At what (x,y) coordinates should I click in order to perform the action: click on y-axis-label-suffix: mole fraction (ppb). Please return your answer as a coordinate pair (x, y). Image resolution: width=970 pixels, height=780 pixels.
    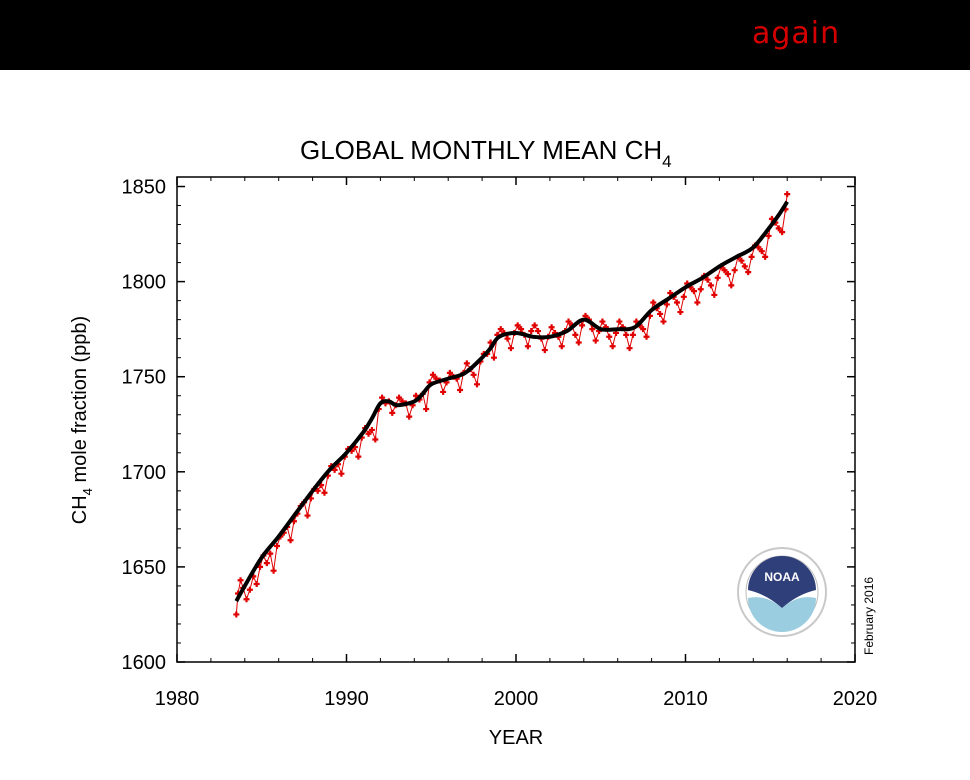
    Looking at the image, I should click on (80, 402).